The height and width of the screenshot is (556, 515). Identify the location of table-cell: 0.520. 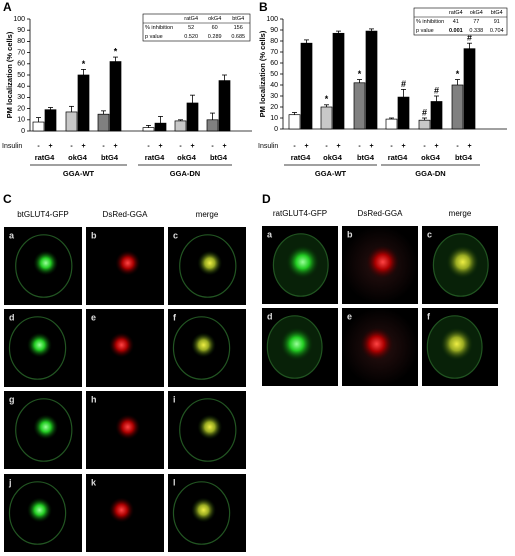
(191, 37).